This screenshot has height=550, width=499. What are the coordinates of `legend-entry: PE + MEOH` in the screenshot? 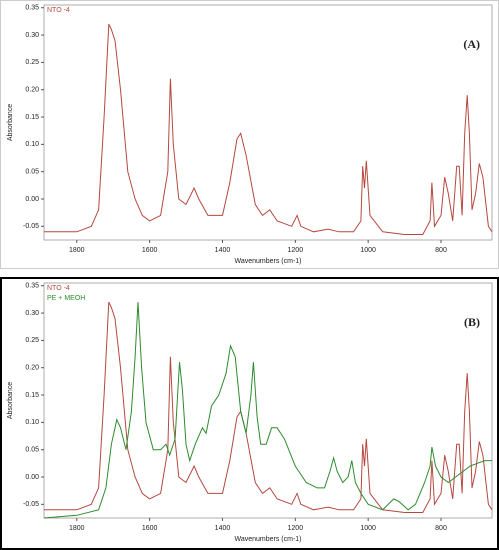 It's located at (66, 298).